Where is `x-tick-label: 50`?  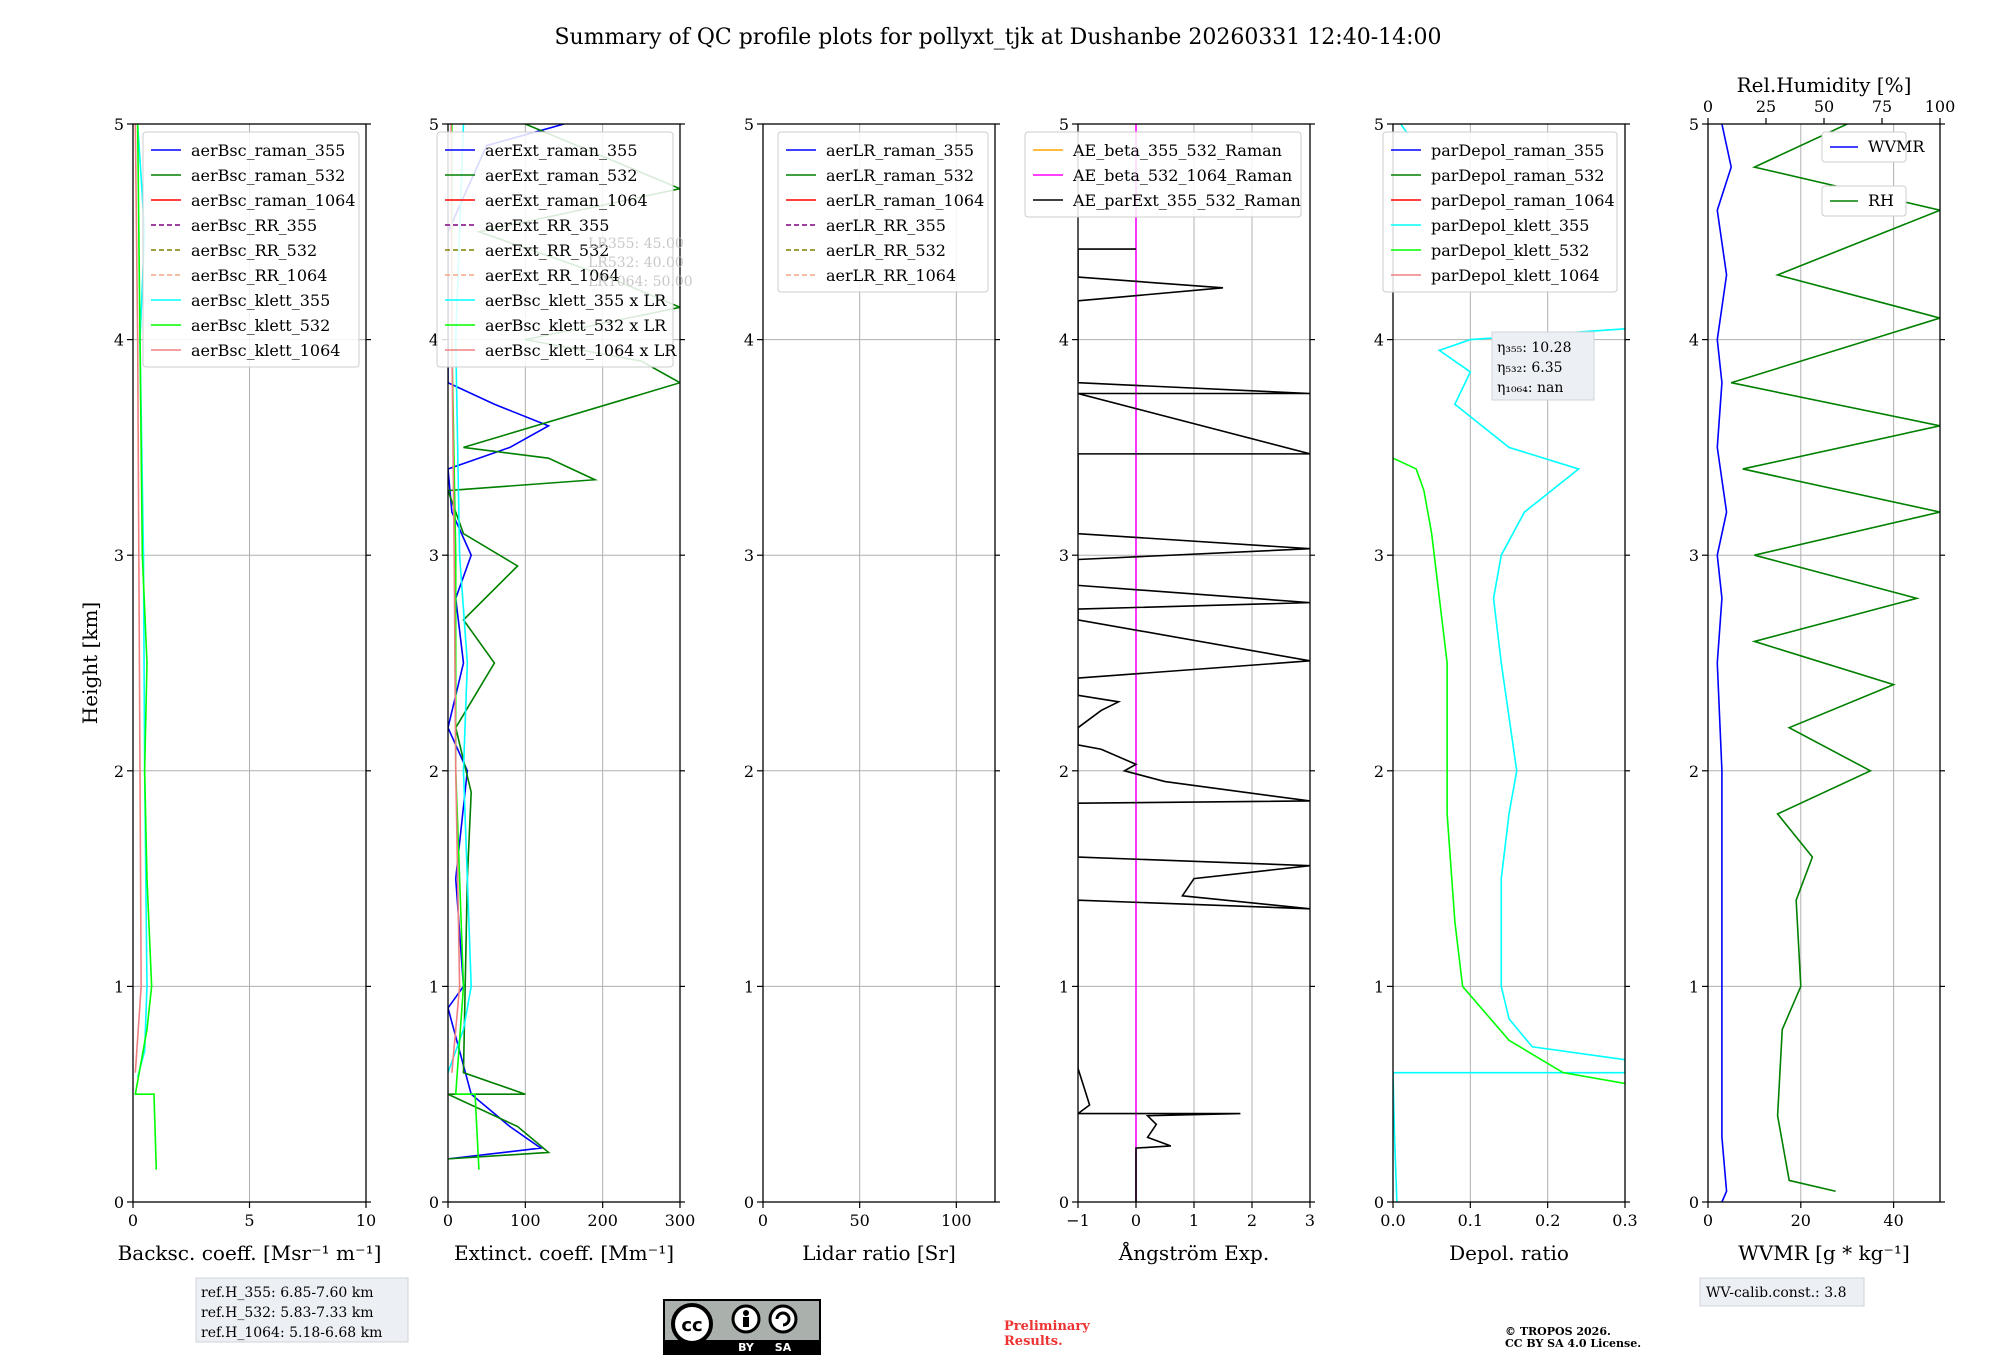 x-tick-label: 50 is located at coordinates (859, 1220).